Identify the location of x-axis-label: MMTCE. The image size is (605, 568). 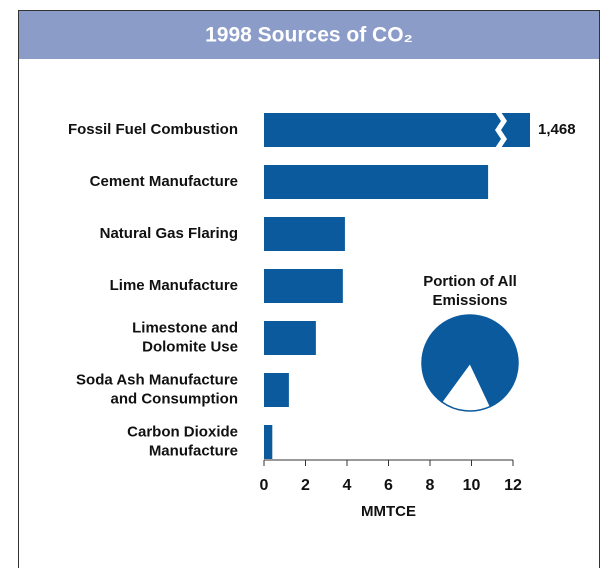
(388, 511).